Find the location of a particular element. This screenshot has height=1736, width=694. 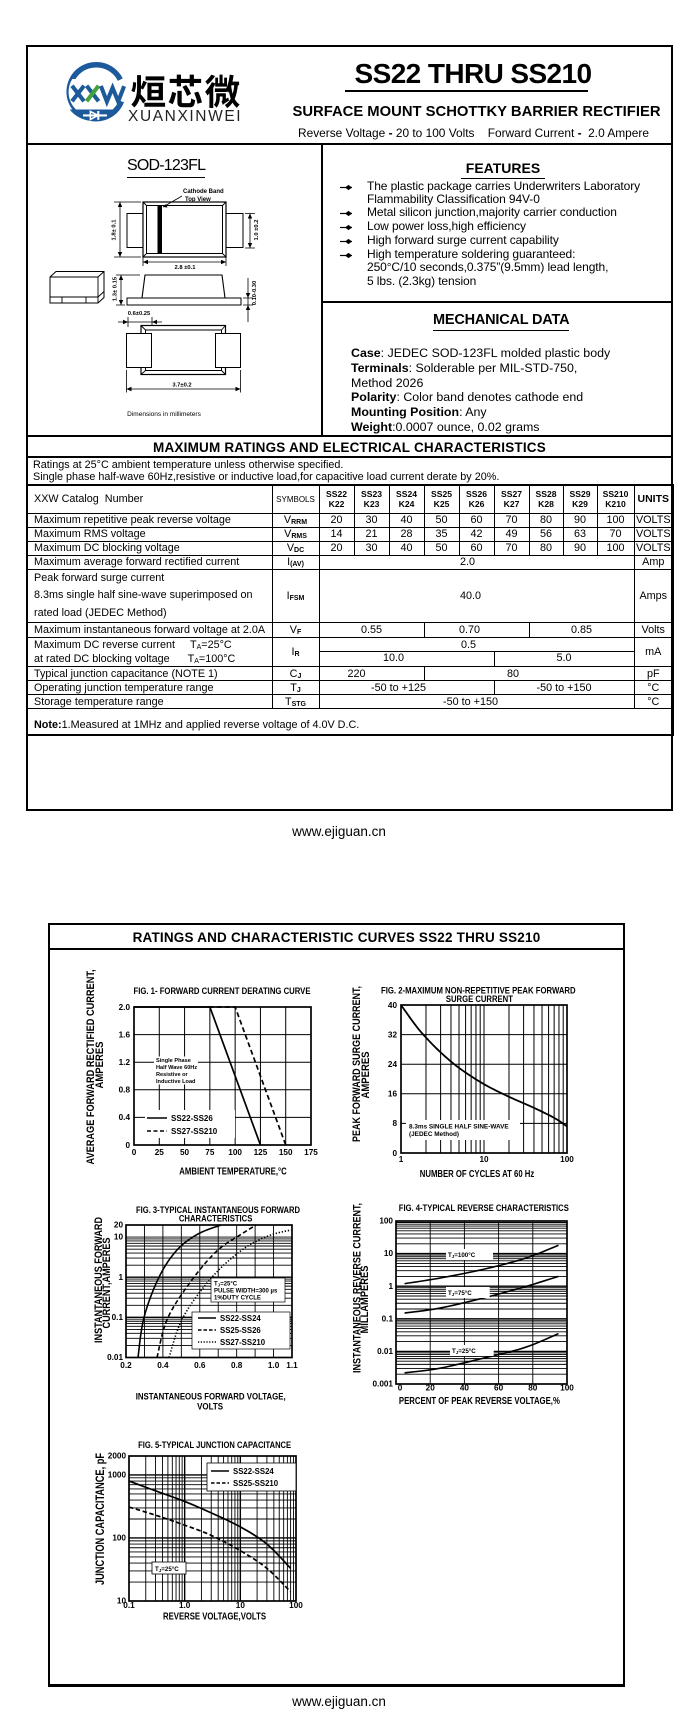

svg-text: Half Wave 60Hz is located at coordinates (176, 1068).